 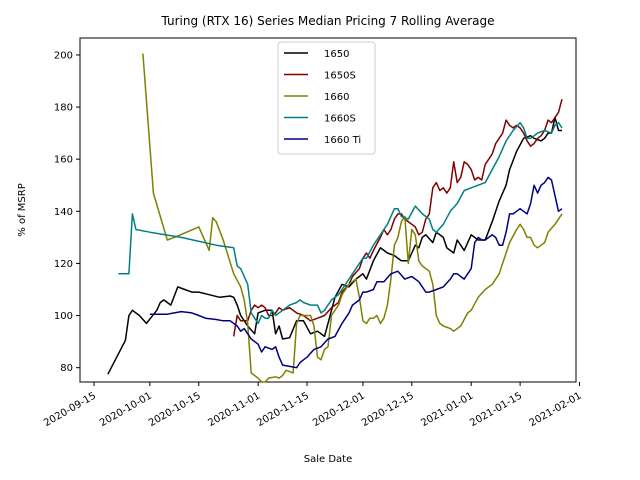 What do you see at coordinates (126, 410) in the screenshot?
I see `x-tick-label: 2020-10-01` at bounding box center [126, 410].